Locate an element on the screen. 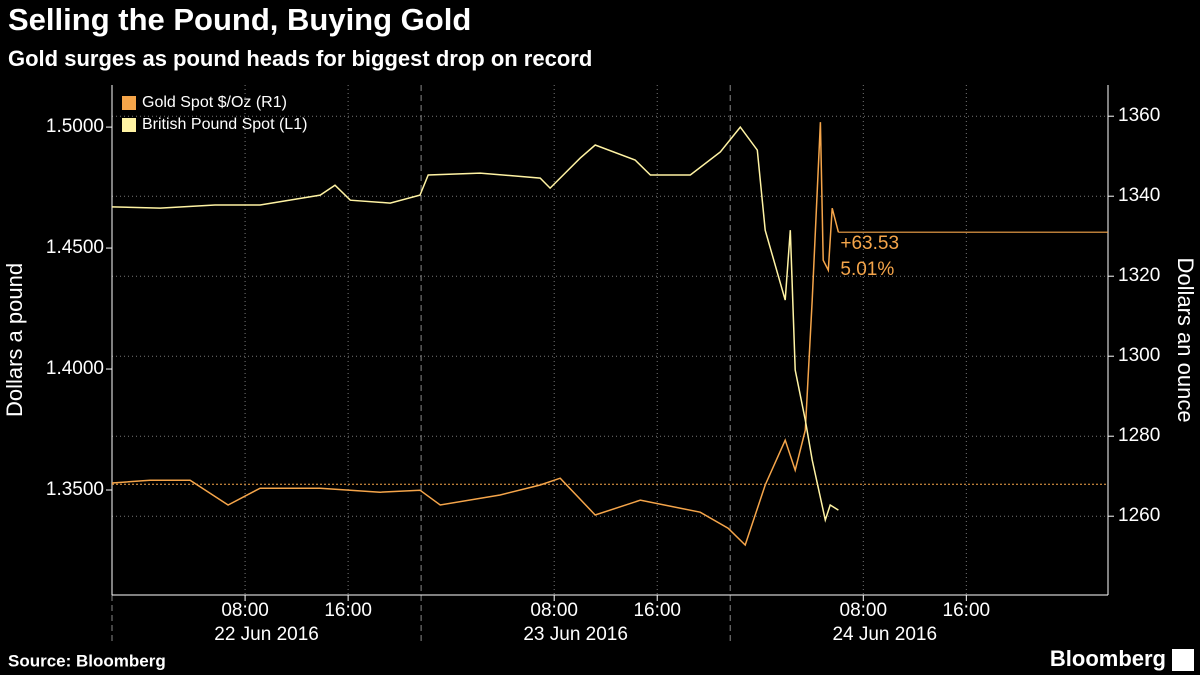 The width and height of the screenshot is (1200, 675). y2-tick-label: 1340 is located at coordinates (1139, 195).